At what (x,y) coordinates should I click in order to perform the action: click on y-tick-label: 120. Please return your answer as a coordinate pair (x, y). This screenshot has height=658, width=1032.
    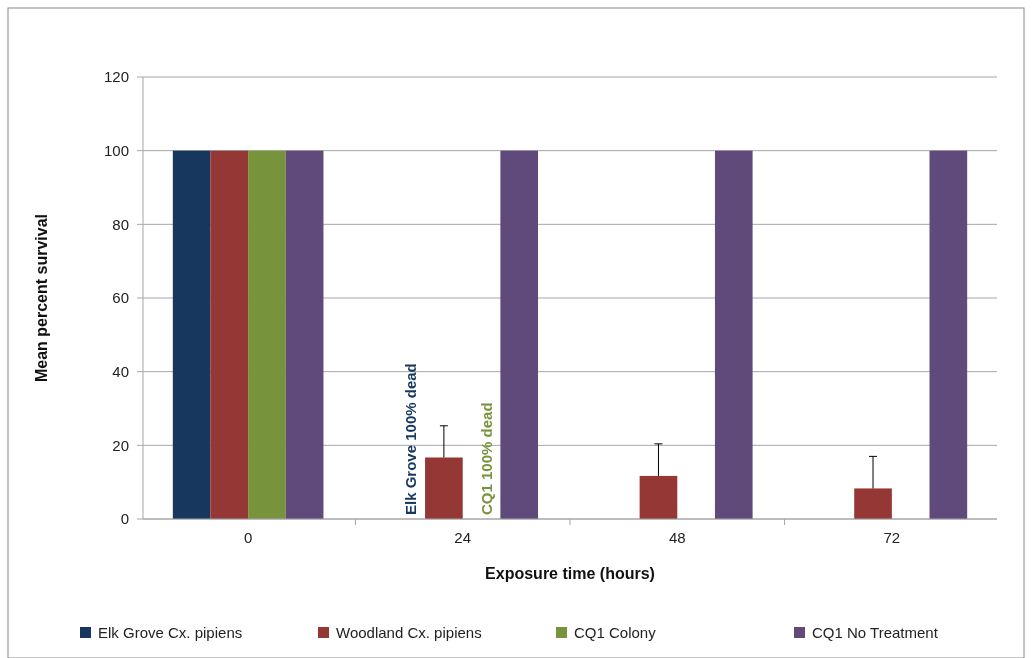
    Looking at the image, I should click on (116, 77).